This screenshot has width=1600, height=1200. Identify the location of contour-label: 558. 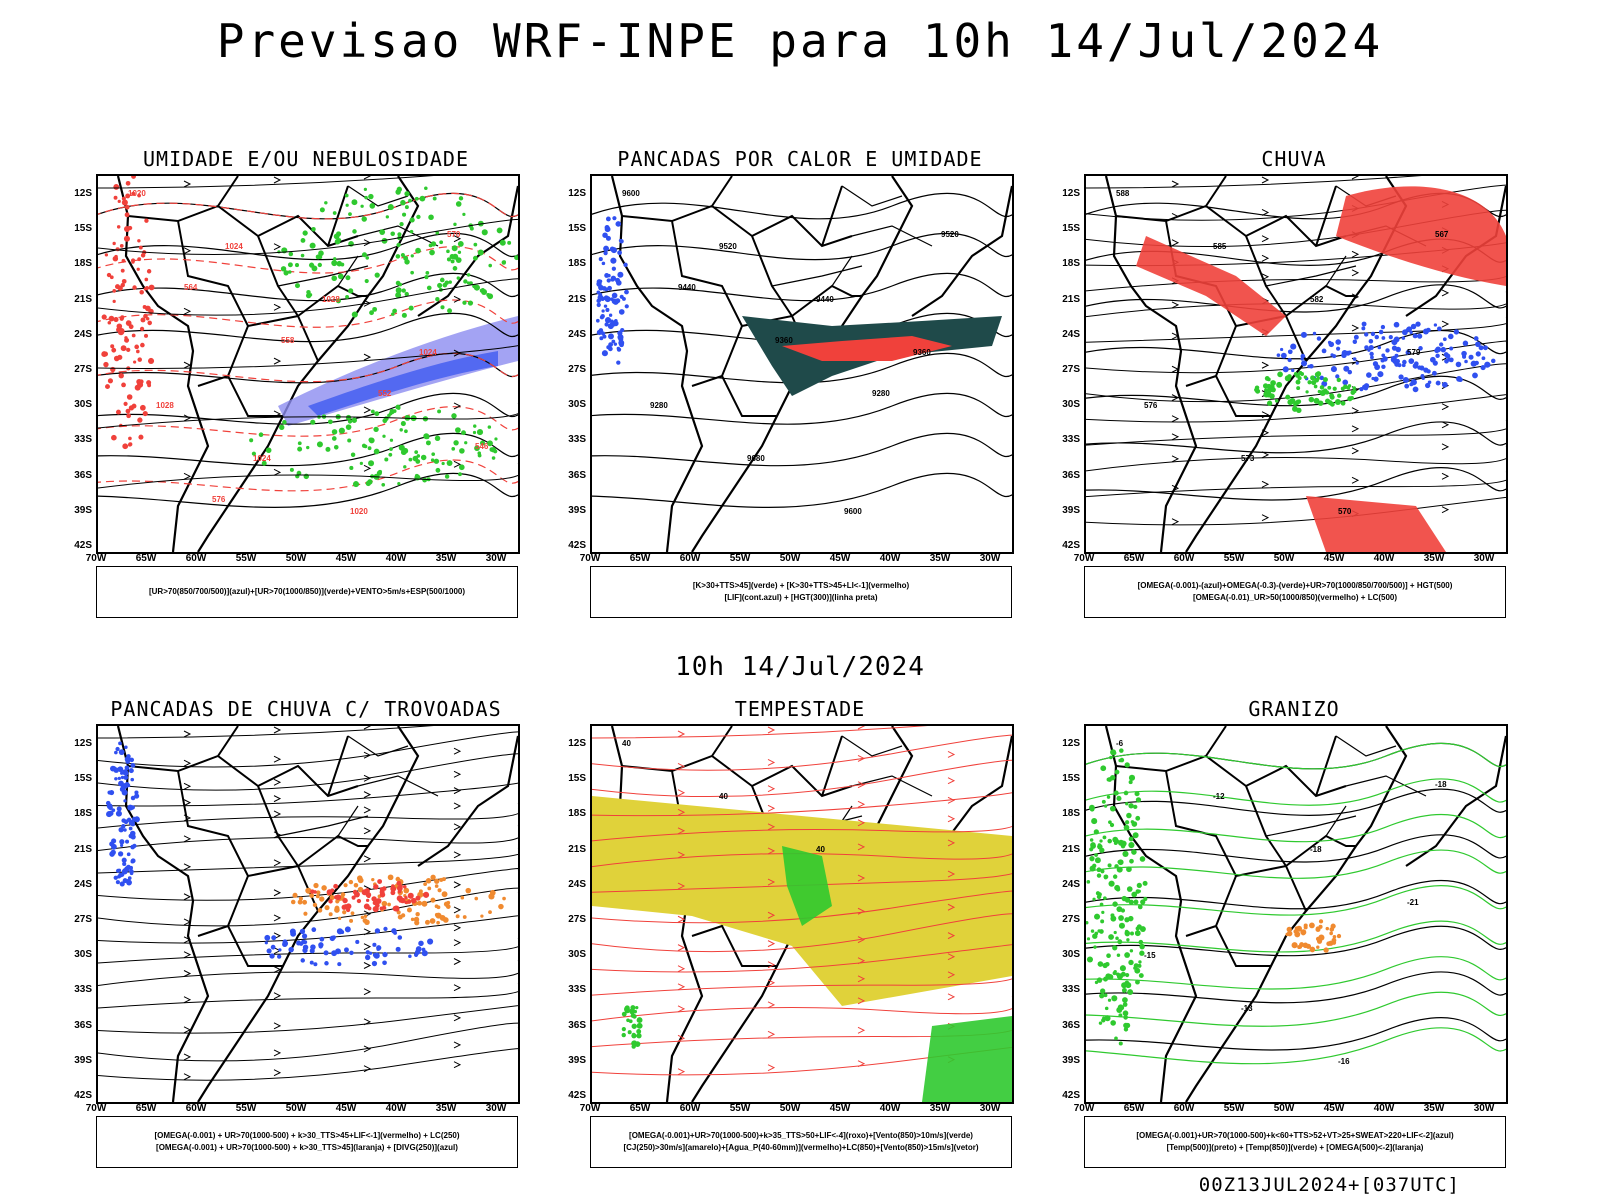
(288, 340).